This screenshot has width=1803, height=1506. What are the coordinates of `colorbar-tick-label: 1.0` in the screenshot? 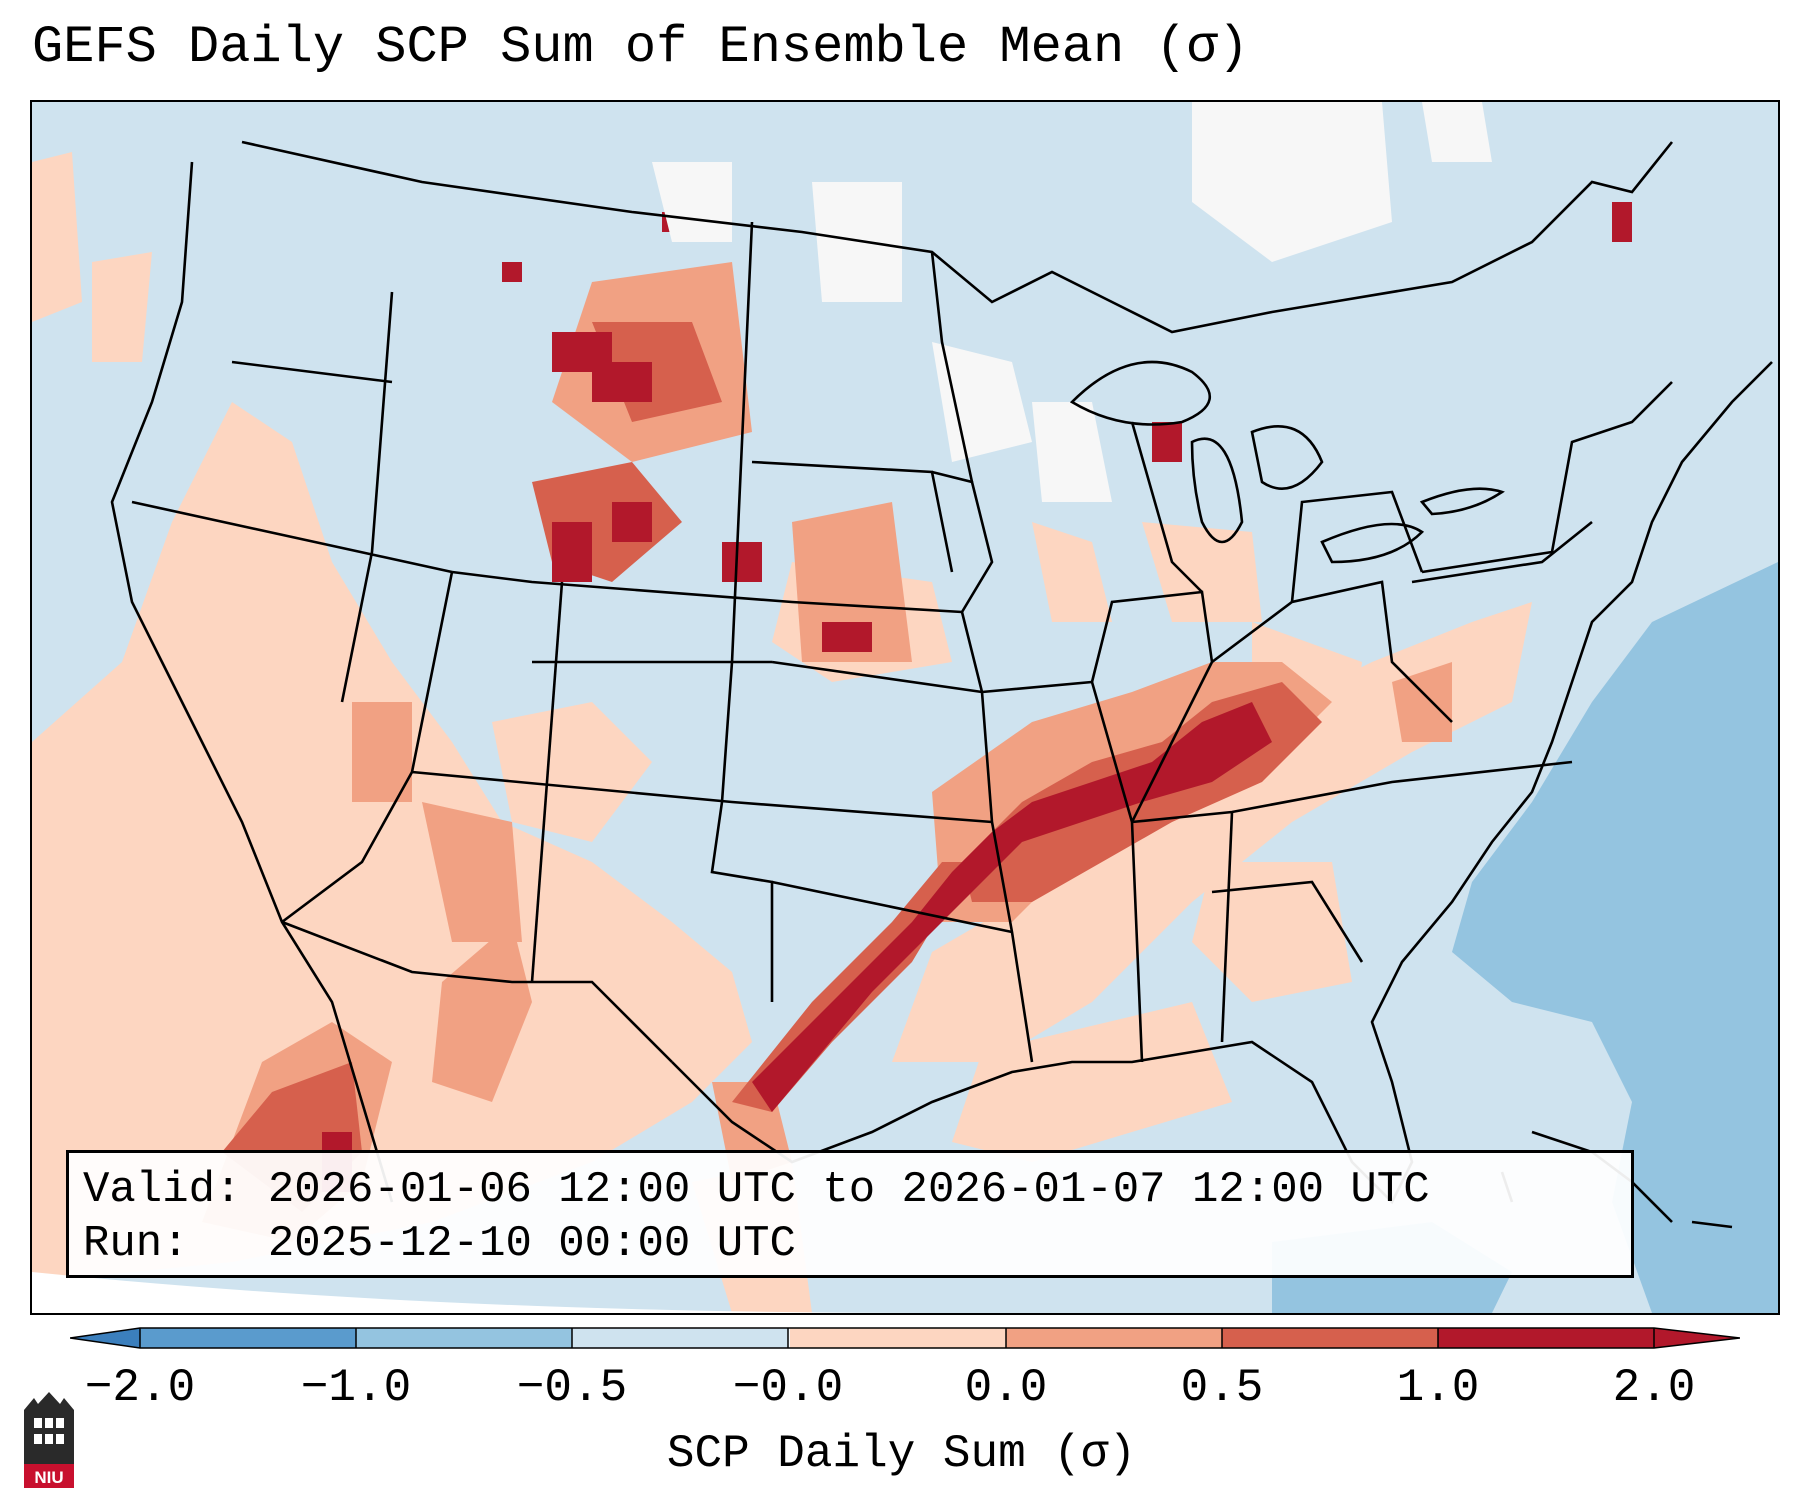 It's located at (1438, 1388).